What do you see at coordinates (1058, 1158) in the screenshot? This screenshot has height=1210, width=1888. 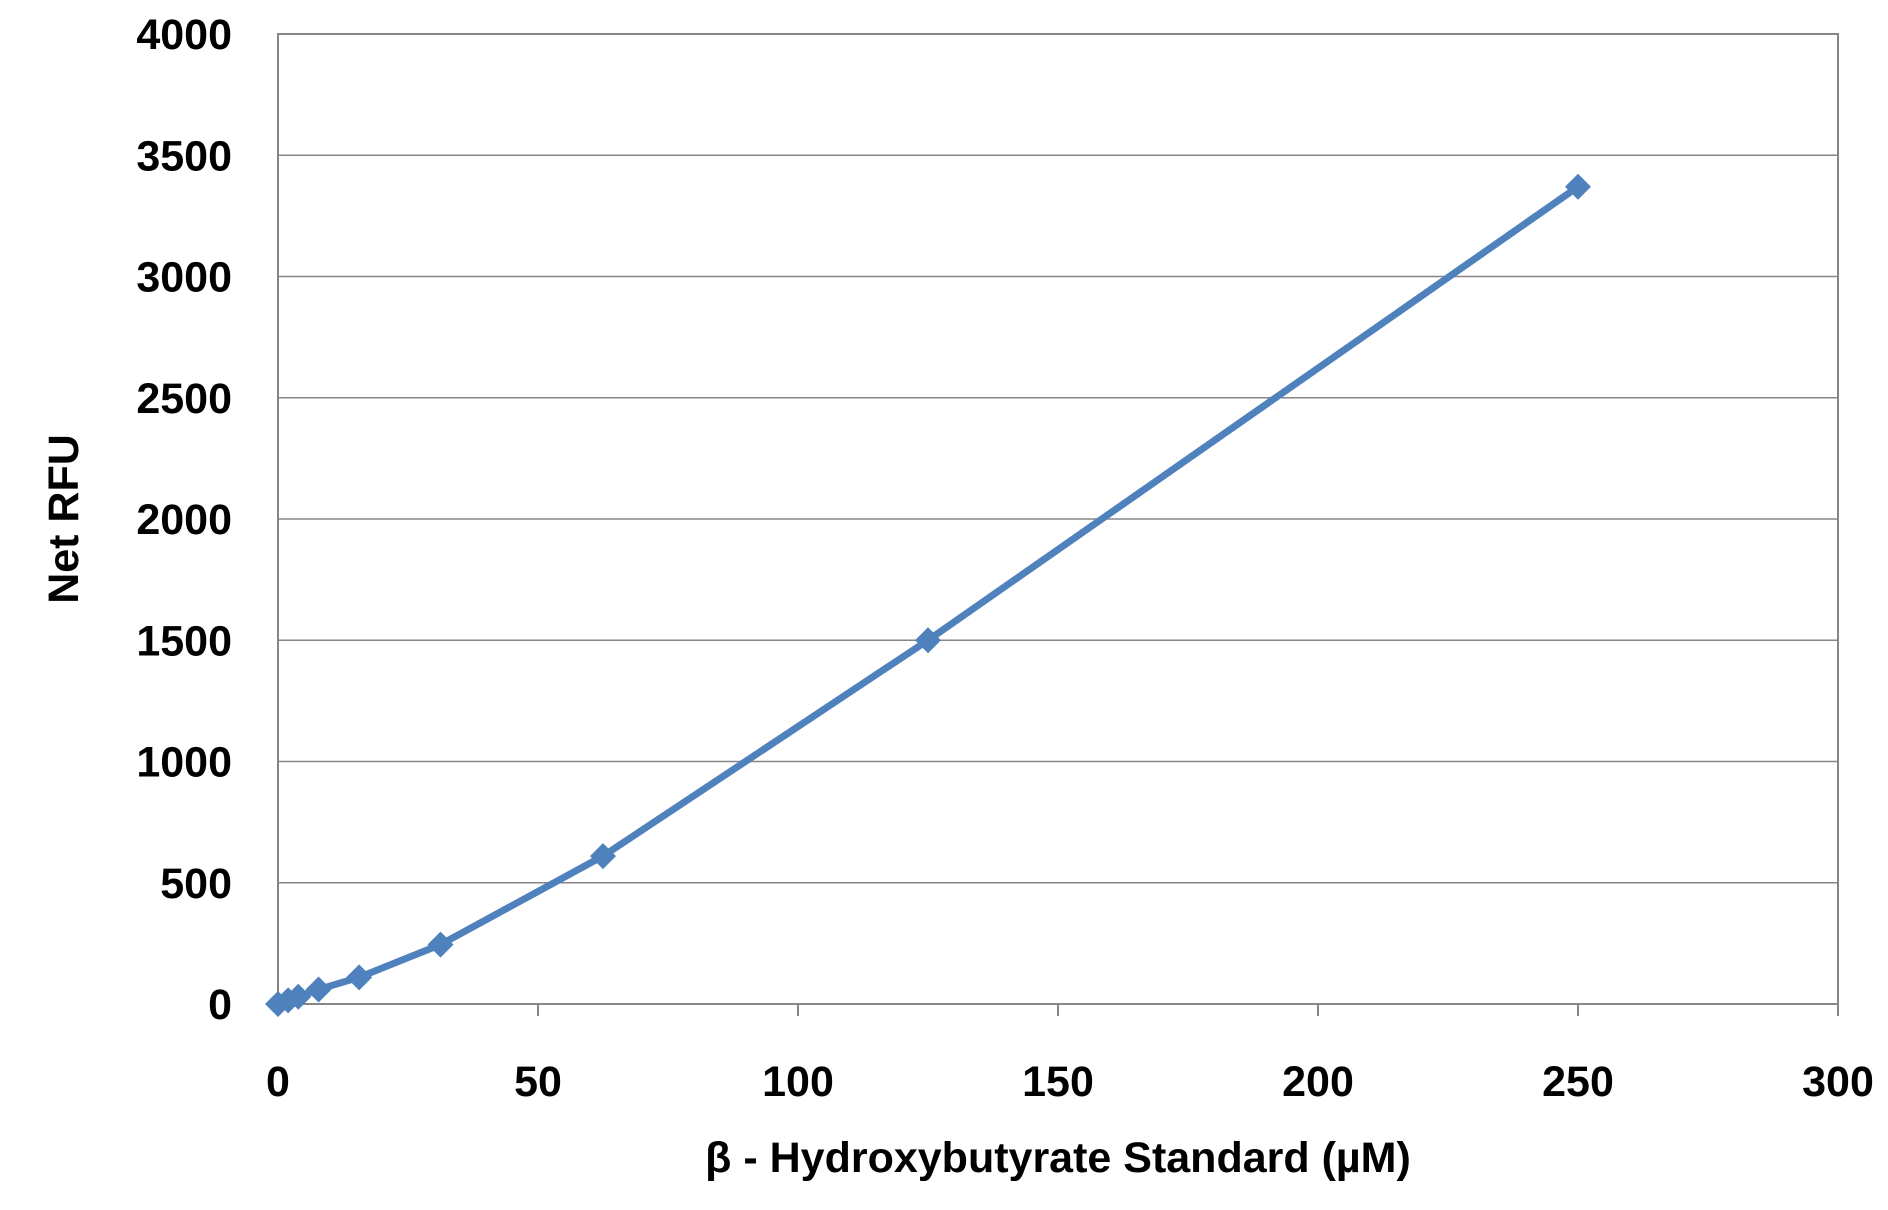 I see `x-axis-title: β - Hydroxybutyrate Standard (µM)` at bounding box center [1058, 1158].